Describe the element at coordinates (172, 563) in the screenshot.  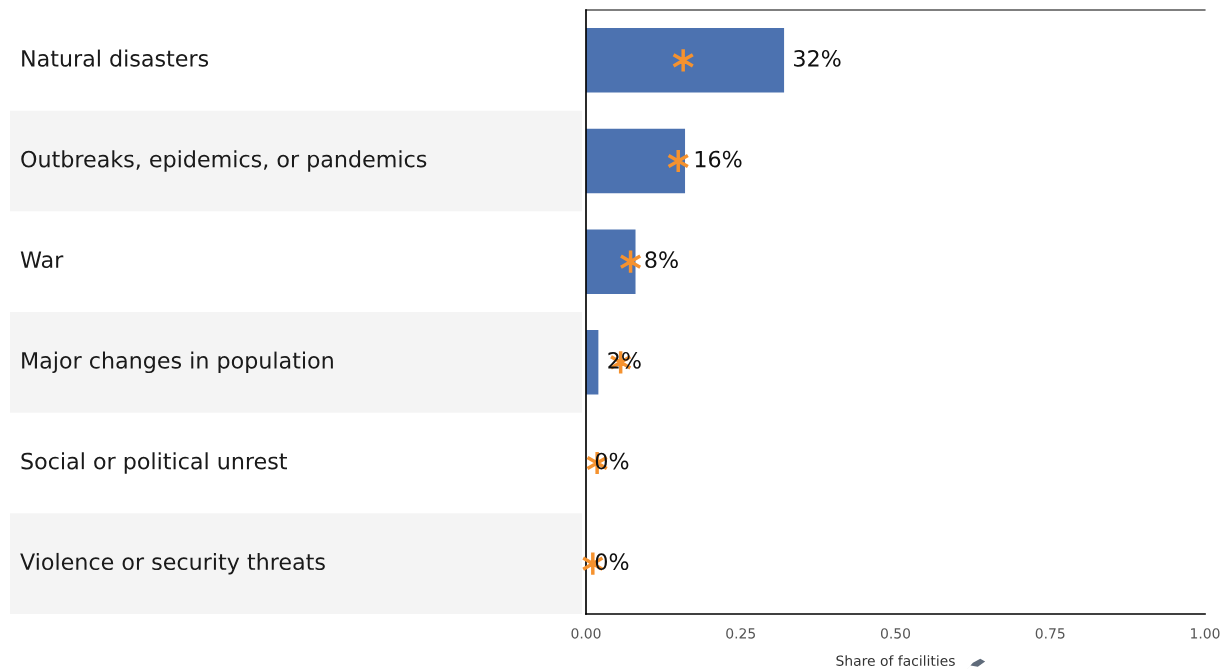
I see `y-tick-label: Violence or security threats` at that location.